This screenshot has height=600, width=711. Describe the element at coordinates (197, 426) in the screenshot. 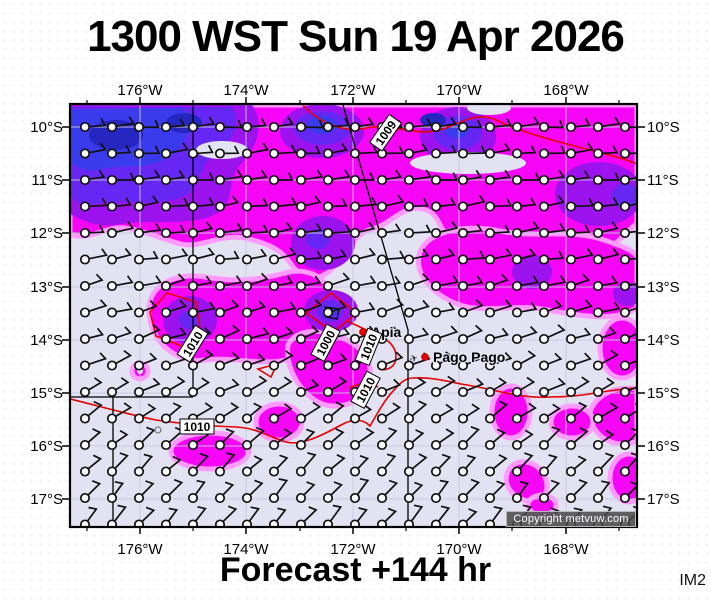

I see `isobar-label-box` at that location.